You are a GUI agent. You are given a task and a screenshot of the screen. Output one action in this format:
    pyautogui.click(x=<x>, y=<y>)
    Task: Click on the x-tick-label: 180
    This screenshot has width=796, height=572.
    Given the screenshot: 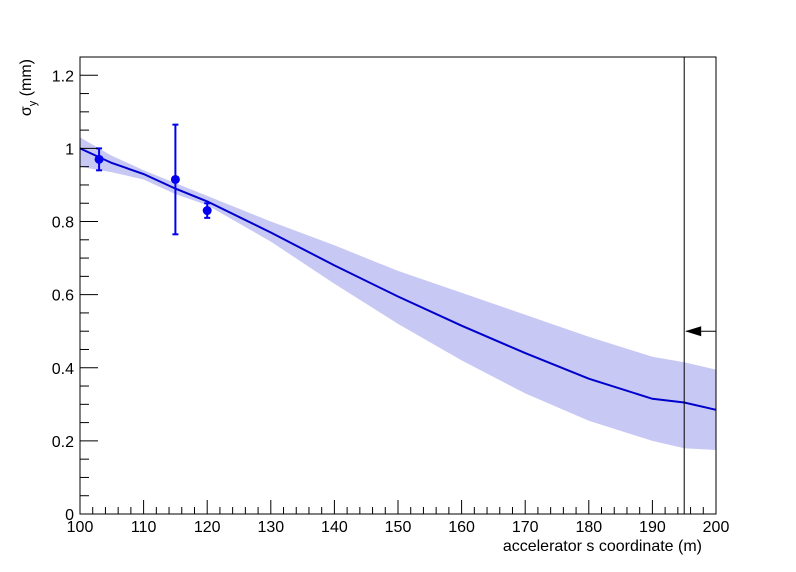 What is the action you would take?
    pyautogui.click(x=588, y=527)
    